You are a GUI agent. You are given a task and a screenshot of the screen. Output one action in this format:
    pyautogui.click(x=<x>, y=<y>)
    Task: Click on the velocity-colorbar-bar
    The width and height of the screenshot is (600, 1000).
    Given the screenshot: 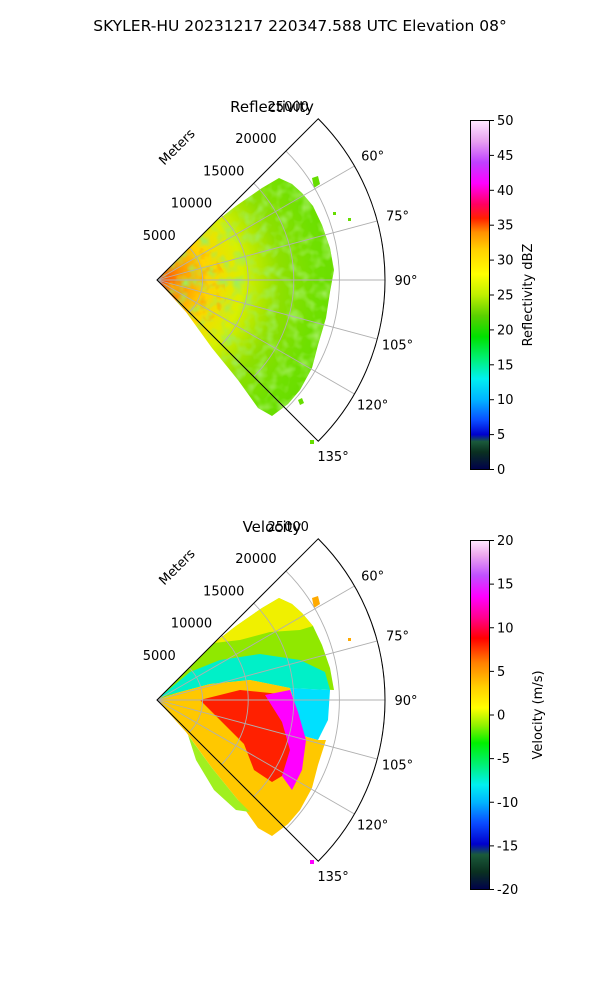 What is the action you would take?
    pyautogui.click(x=480, y=715)
    